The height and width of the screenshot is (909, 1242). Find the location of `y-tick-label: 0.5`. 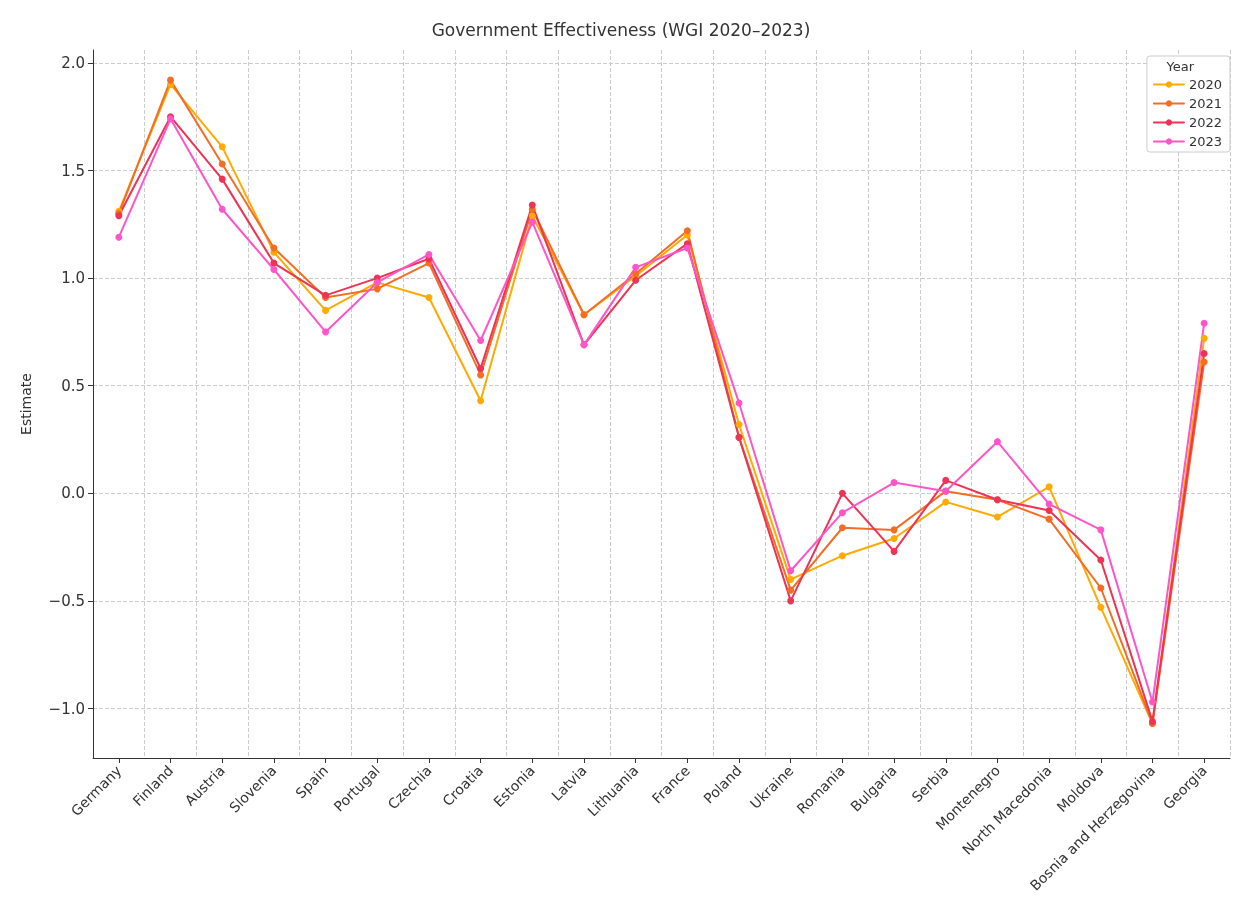

y-tick-label: 0.5 is located at coordinates (73, 385).